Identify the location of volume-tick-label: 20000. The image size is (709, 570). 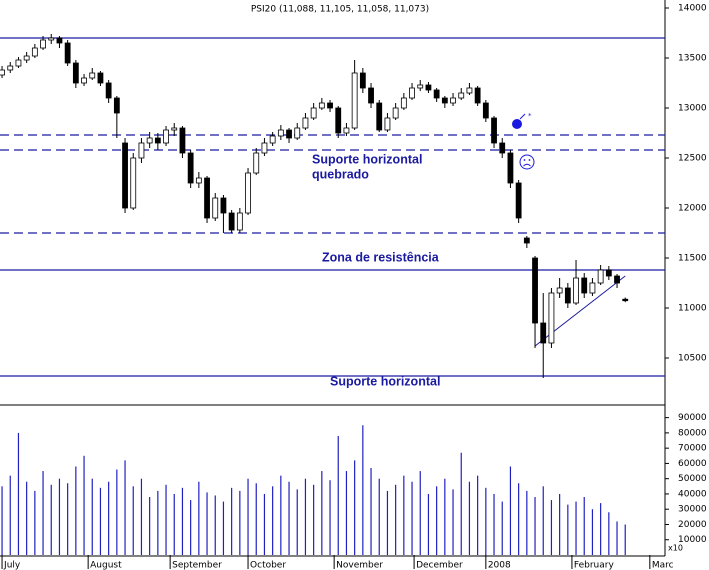
(692, 525).